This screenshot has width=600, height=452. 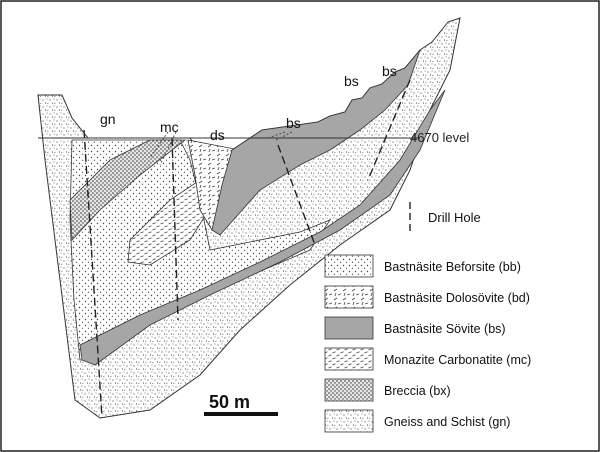 What do you see at coordinates (349, 328) in the screenshot?
I see `legend-swatch-bs` at bounding box center [349, 328].